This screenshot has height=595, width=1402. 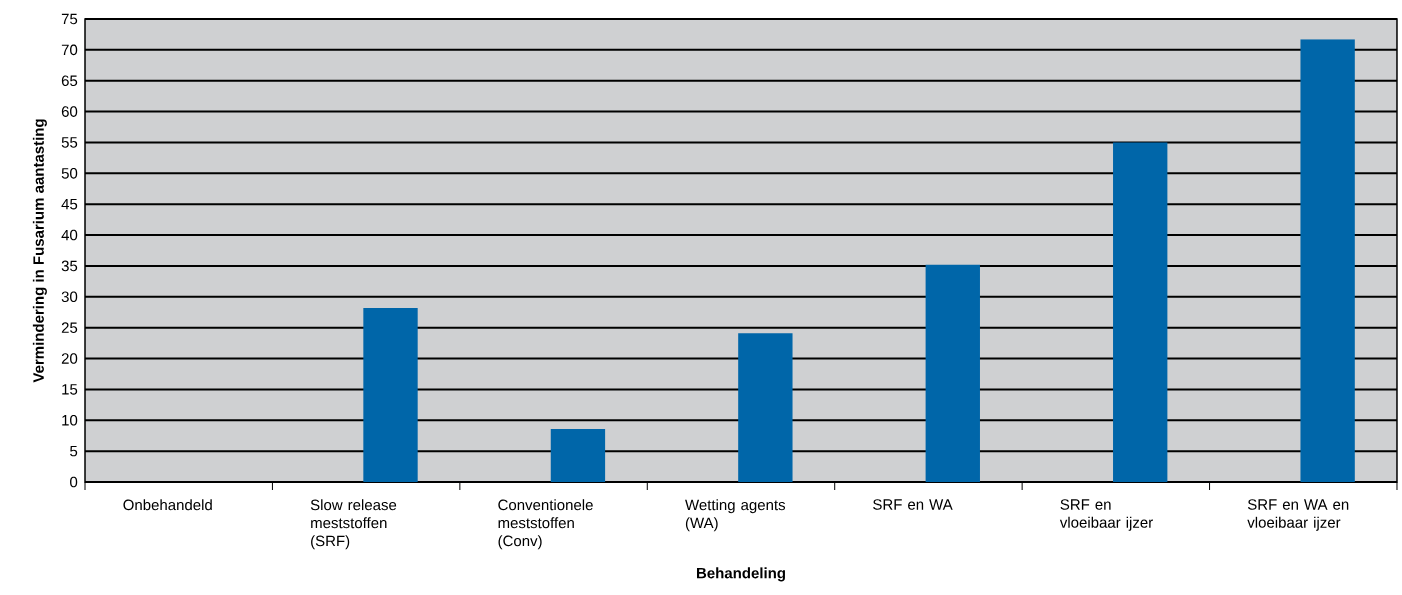 What do you see at coordinates (69, 173) in the screenshot?
I see `y-tick-label: 50` at bounding box center [69, 173].